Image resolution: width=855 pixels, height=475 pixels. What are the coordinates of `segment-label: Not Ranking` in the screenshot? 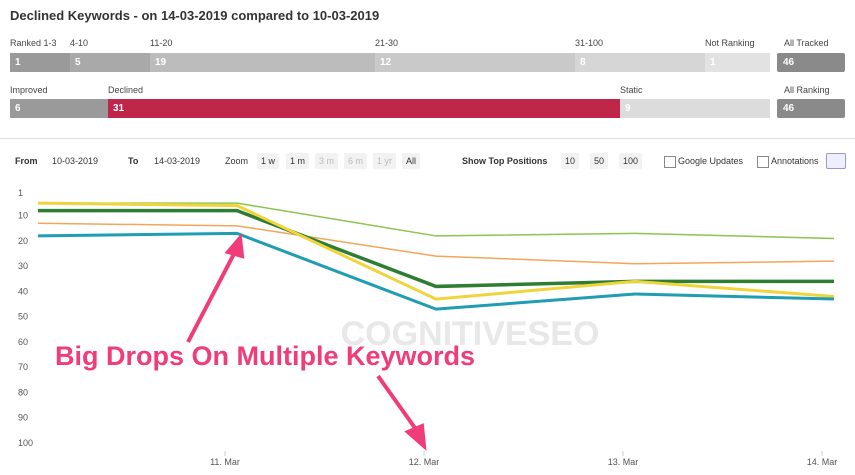 It's located at (730, 43).